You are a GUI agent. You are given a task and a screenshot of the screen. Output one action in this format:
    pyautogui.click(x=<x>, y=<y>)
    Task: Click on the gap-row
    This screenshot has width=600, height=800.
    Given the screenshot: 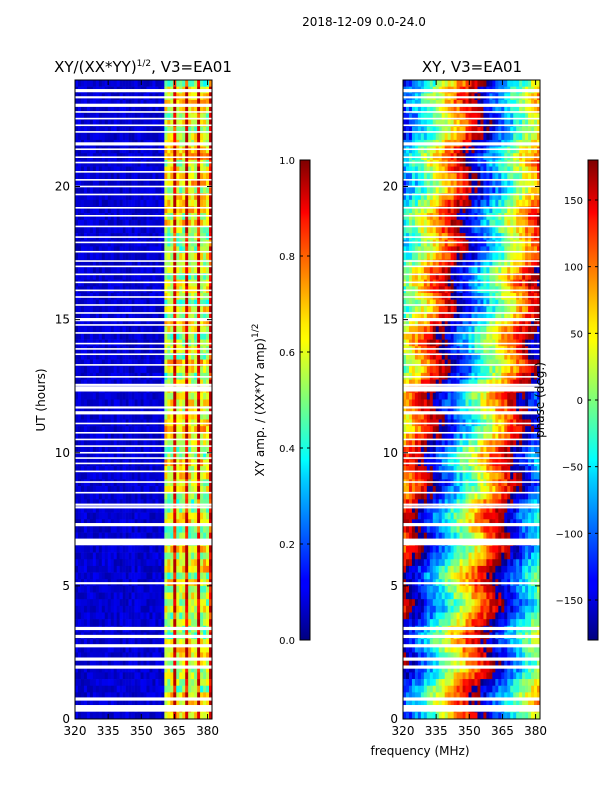 What is the action you would take?
    pyautogui.click(x=143, y=333)
    